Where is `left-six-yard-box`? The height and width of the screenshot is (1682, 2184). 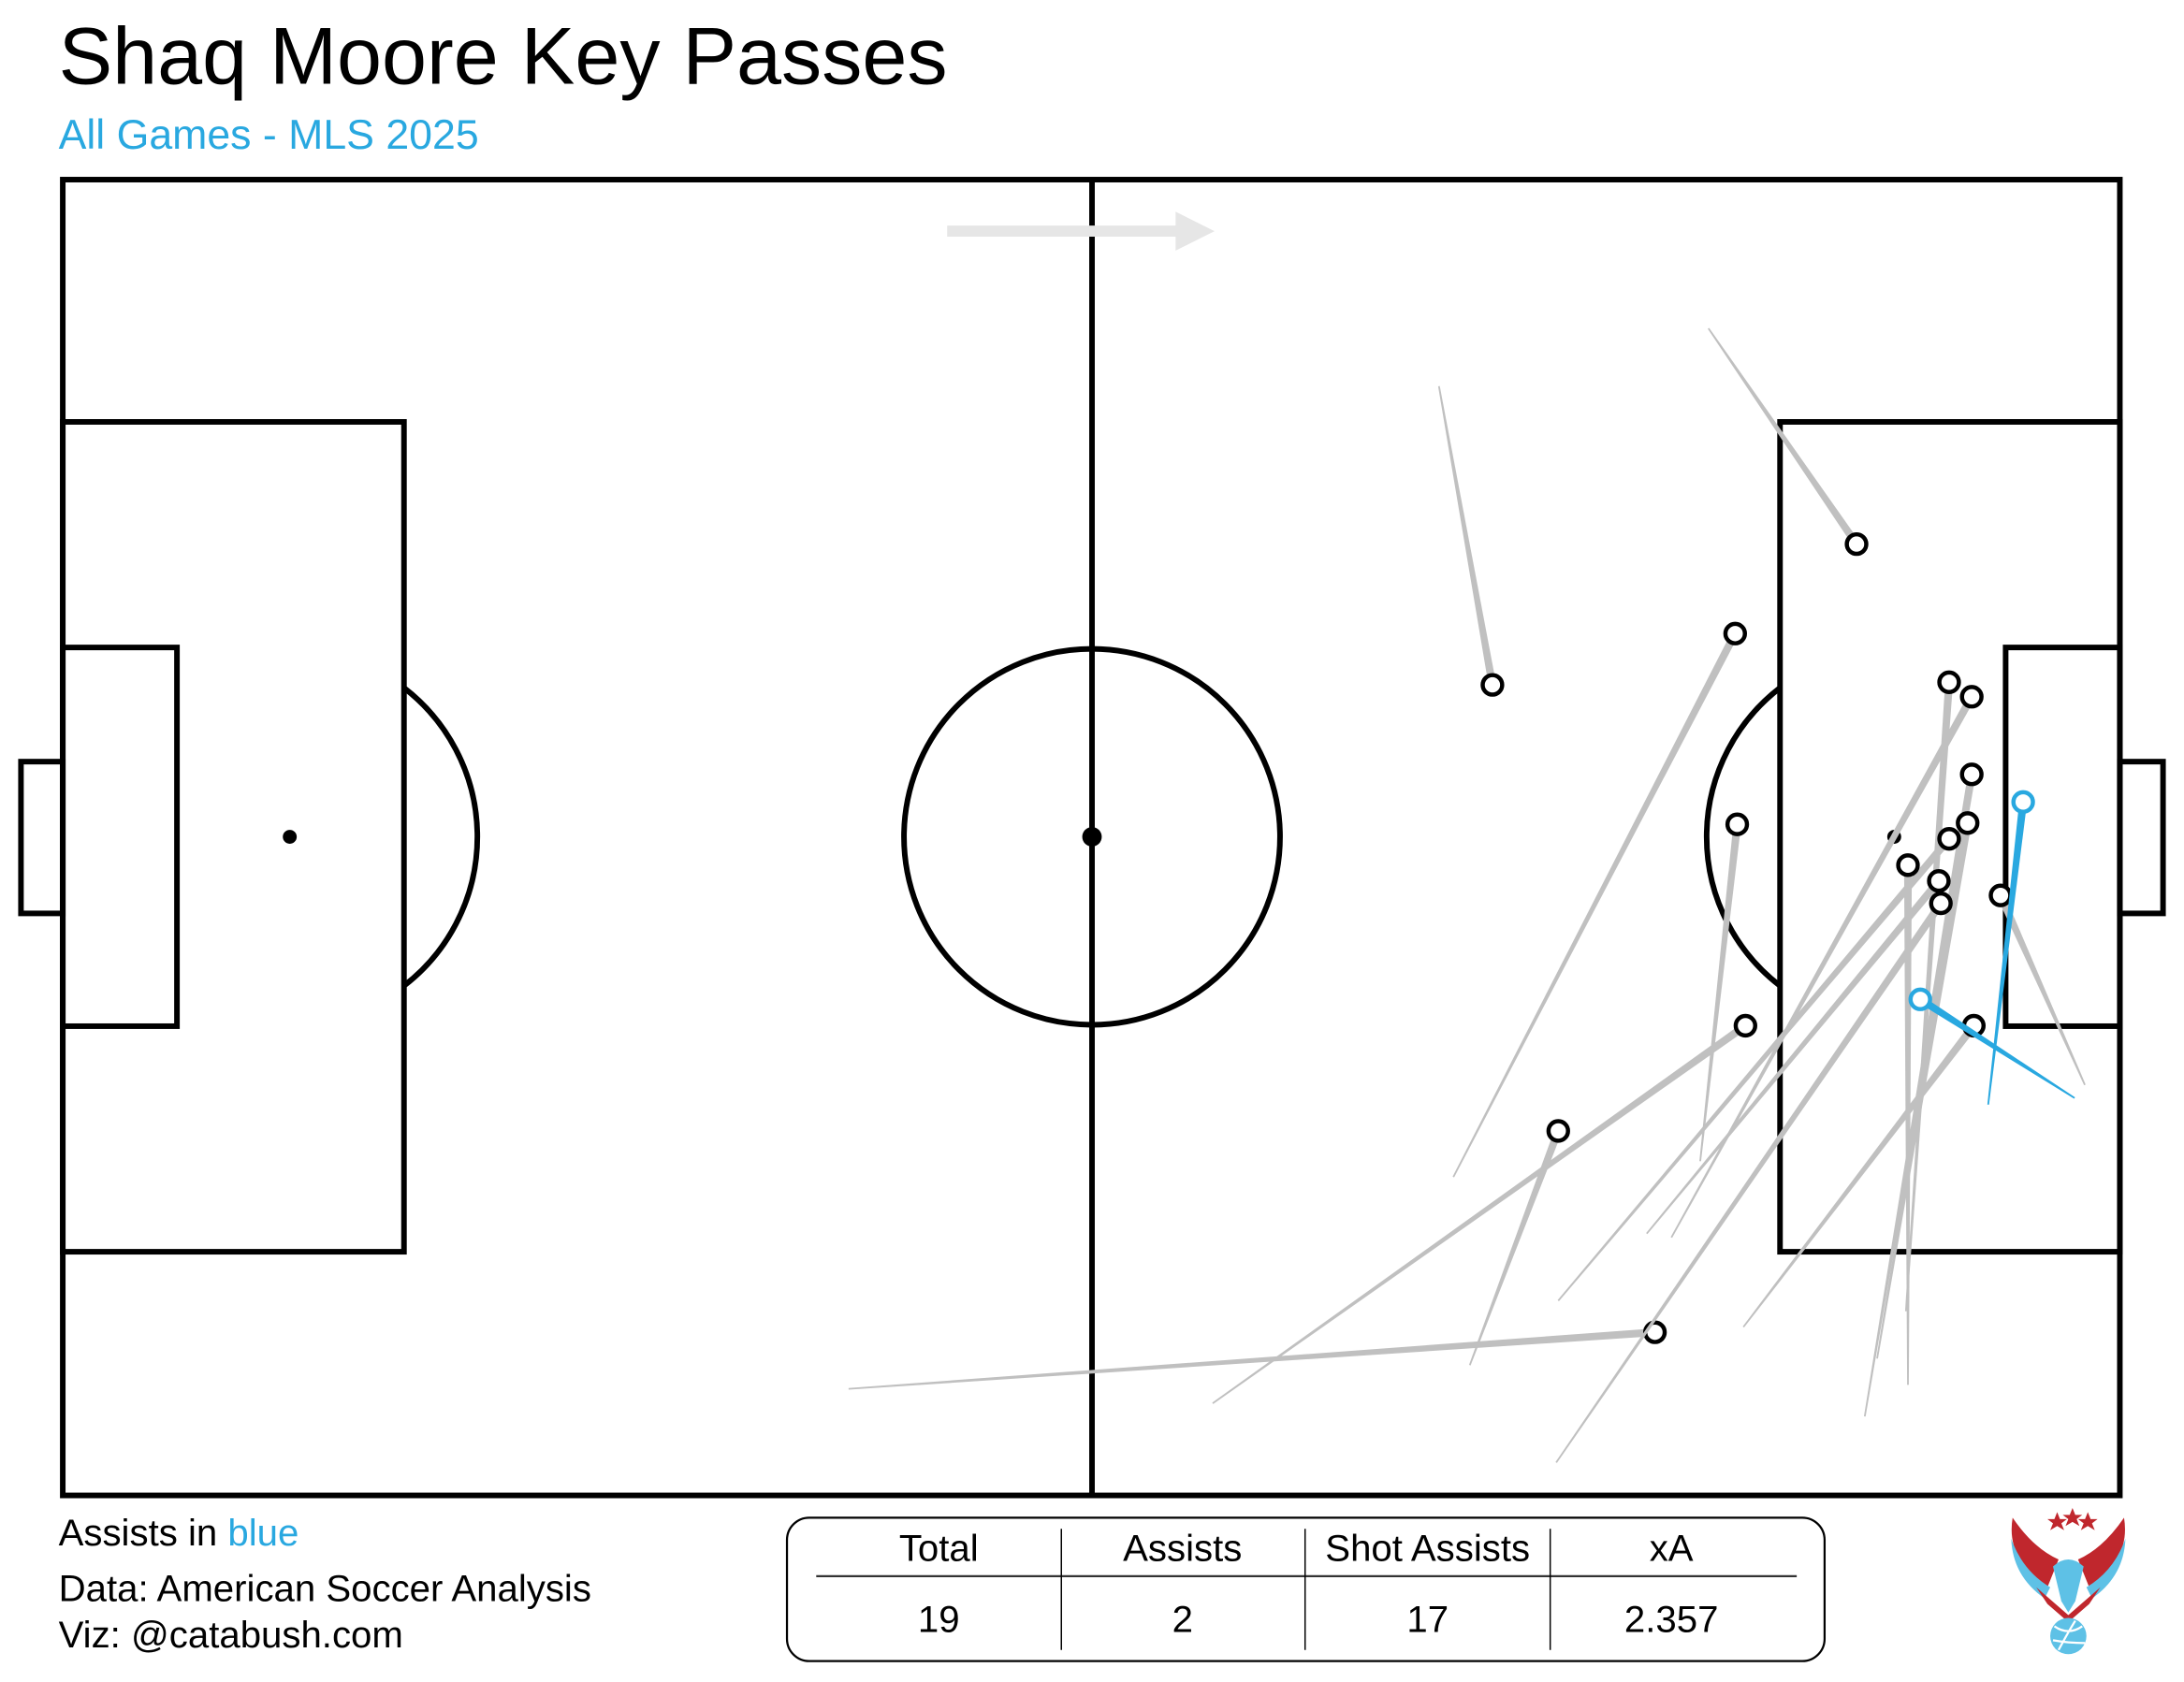
left-six-yard-box is located at coordinates (120, 837).